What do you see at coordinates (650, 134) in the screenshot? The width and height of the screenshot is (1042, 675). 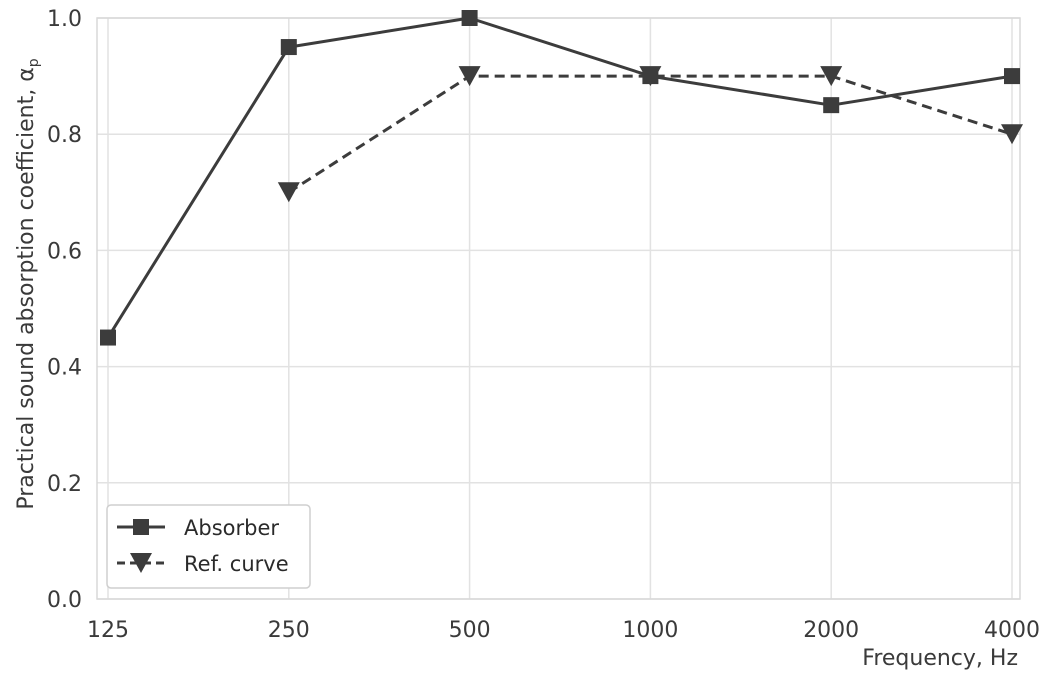 I see `series-ref-curve` at bounding box center [650, 134].